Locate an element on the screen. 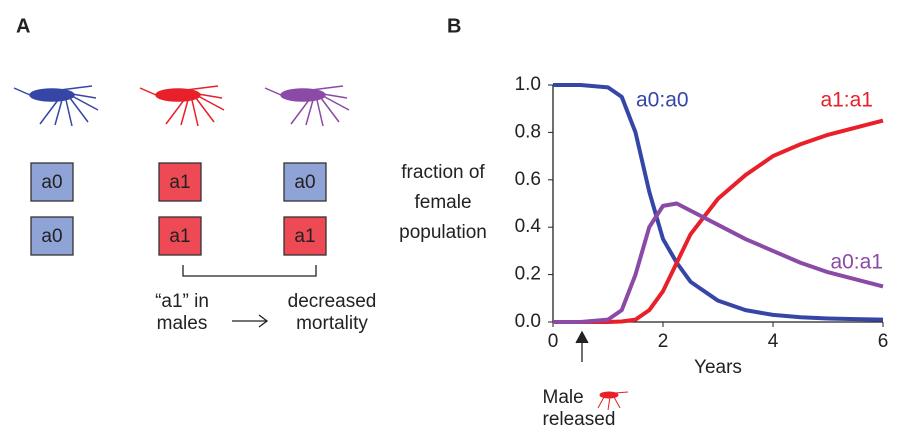 This screenshot has height=437, width=898. y-axis-label: fraction of is located at coordinates (443, 172).